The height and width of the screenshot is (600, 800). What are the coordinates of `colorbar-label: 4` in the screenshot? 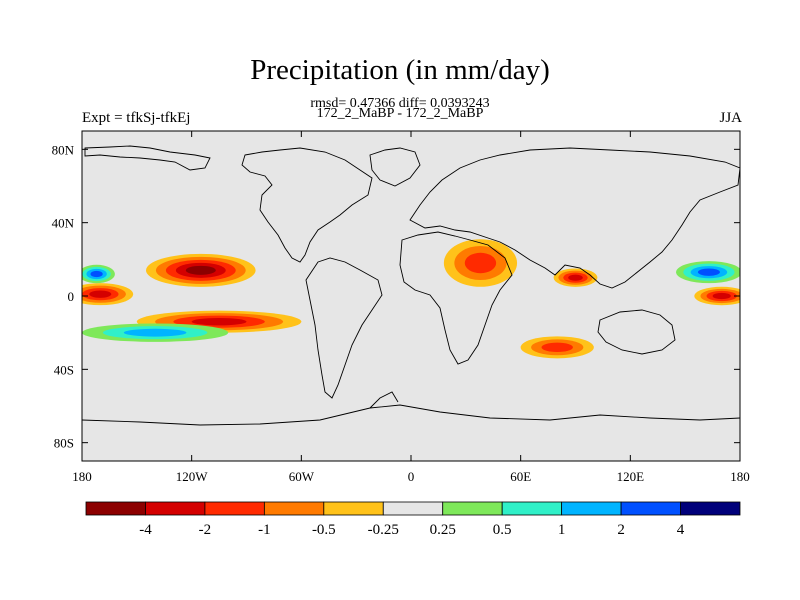 It's located at (681, 530).